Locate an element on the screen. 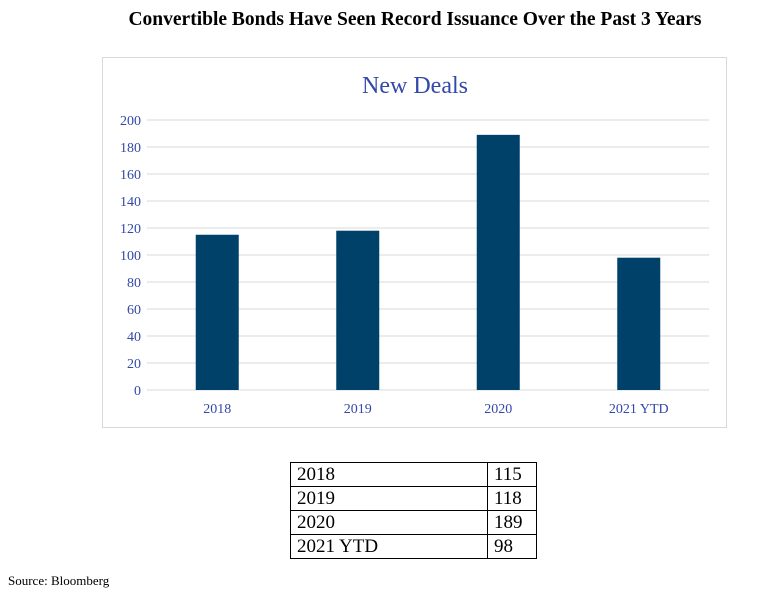 This screenshot has height=600, width=763. y-tick-label: 100 is located at coordinates (130, 256).